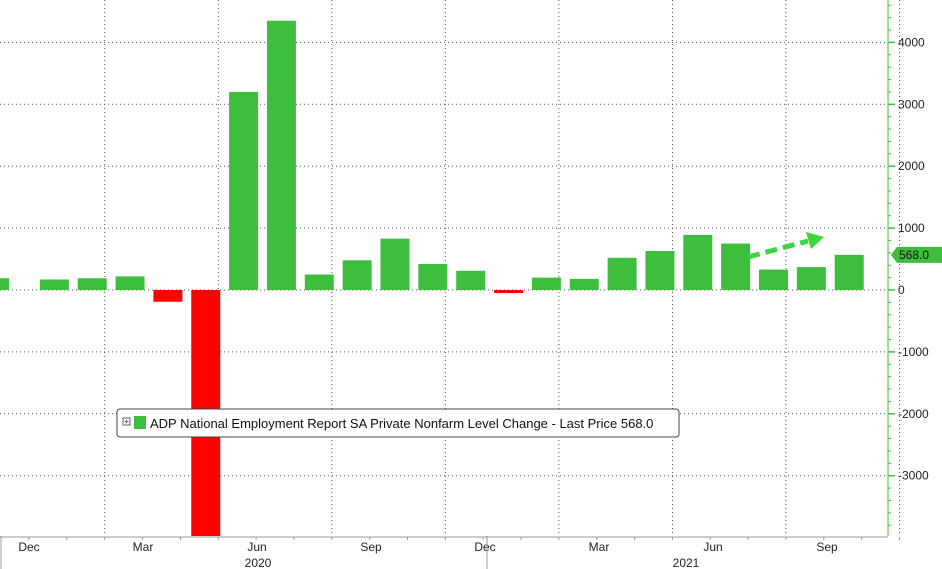 Image resolution: width=942 pixels, height=569 pixels. Describe the element at coordinates (913, 414) in the screenshot. I see `y-tick-label: -2000` at that location.